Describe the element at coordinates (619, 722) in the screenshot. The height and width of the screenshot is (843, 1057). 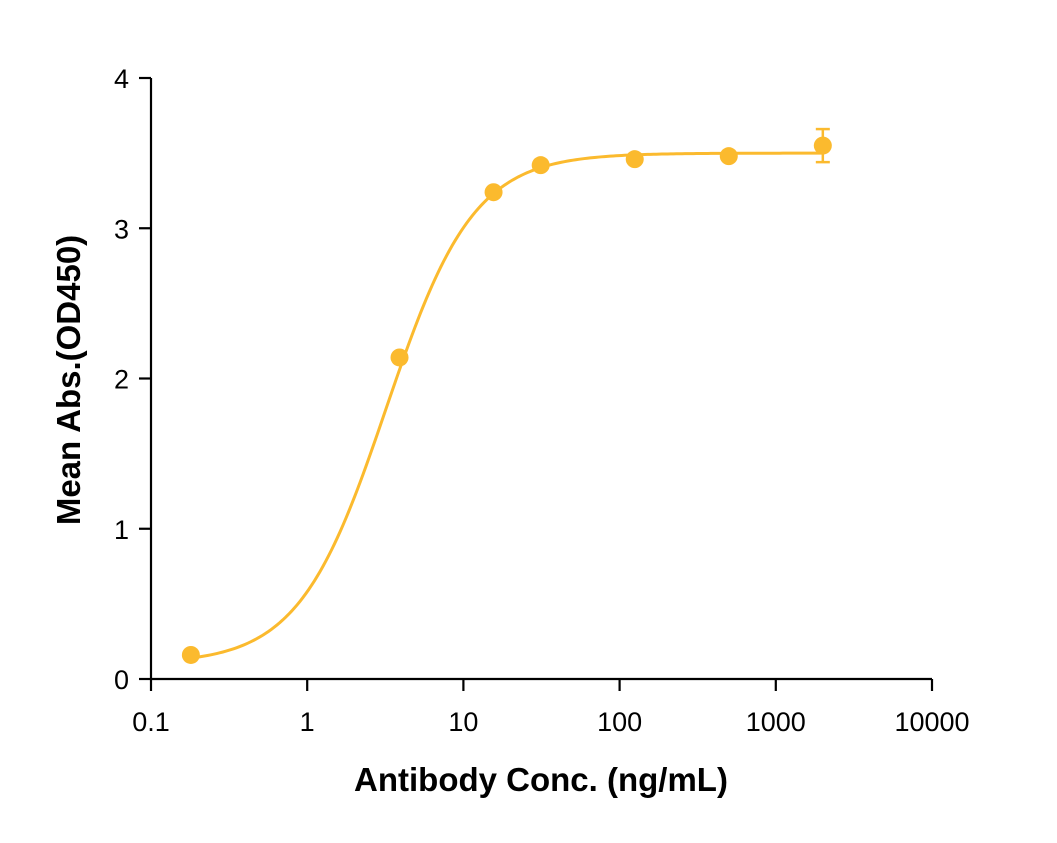
I see `x-tick-label: 100` at that location.